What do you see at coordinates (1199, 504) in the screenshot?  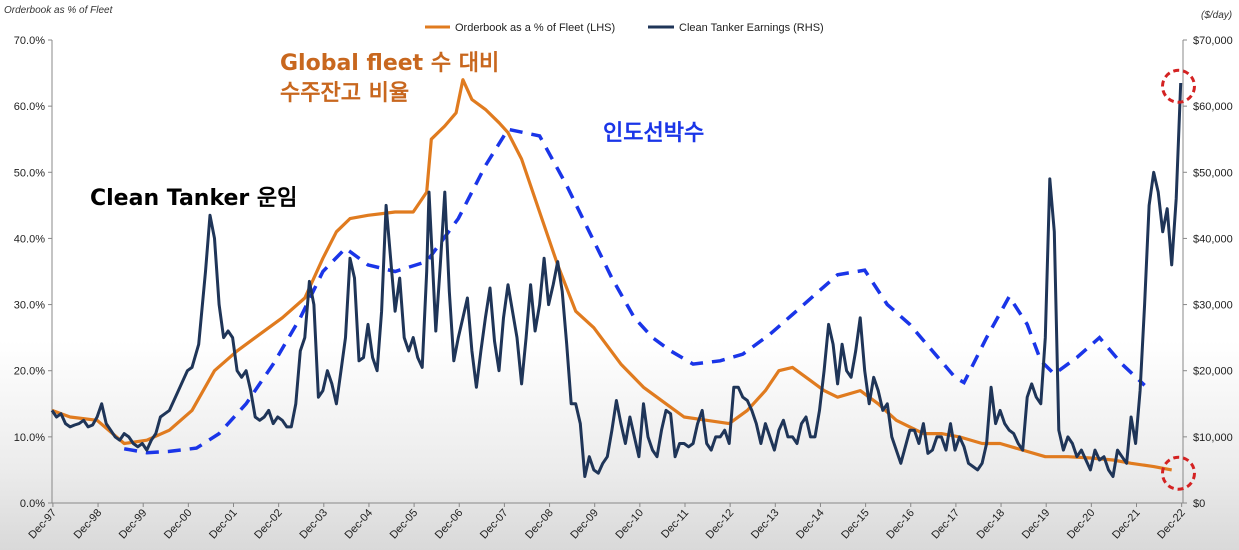 I see `right-y-tick-label: $0` at bounding box center [1199, 504].